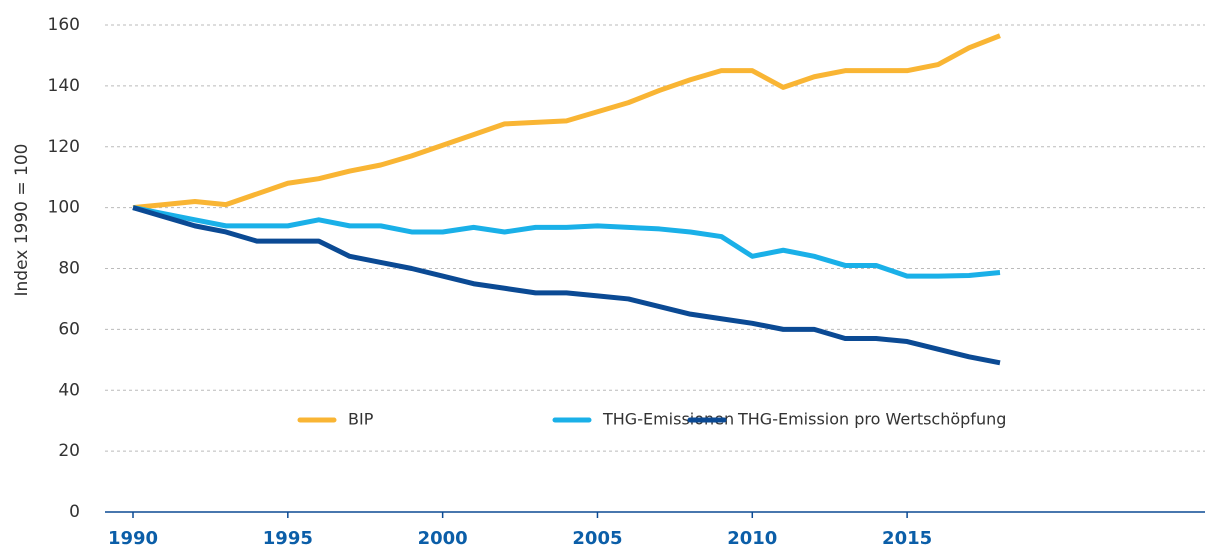  I want to click on legend-label: THG-Emission pro Wertschöpfung, so click(871, 419).